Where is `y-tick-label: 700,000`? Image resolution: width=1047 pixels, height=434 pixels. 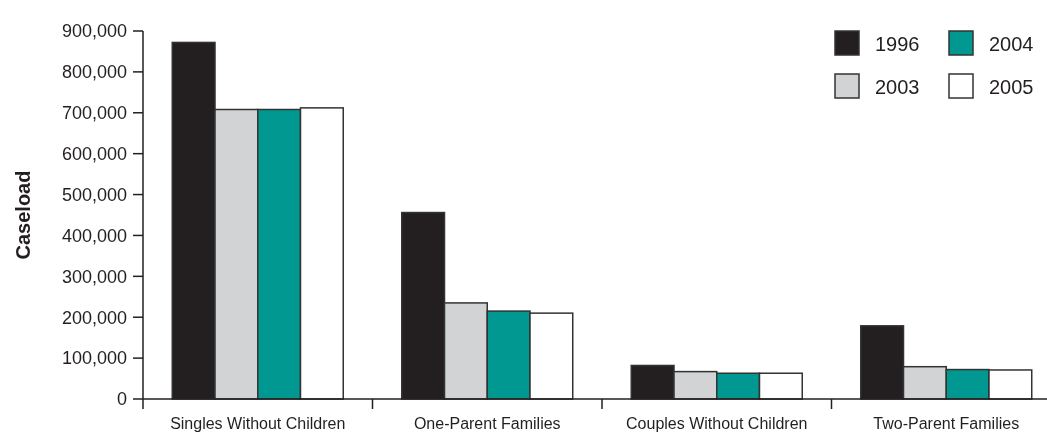
y-tick-label: 700,000 is located at coordinates (94, 113).